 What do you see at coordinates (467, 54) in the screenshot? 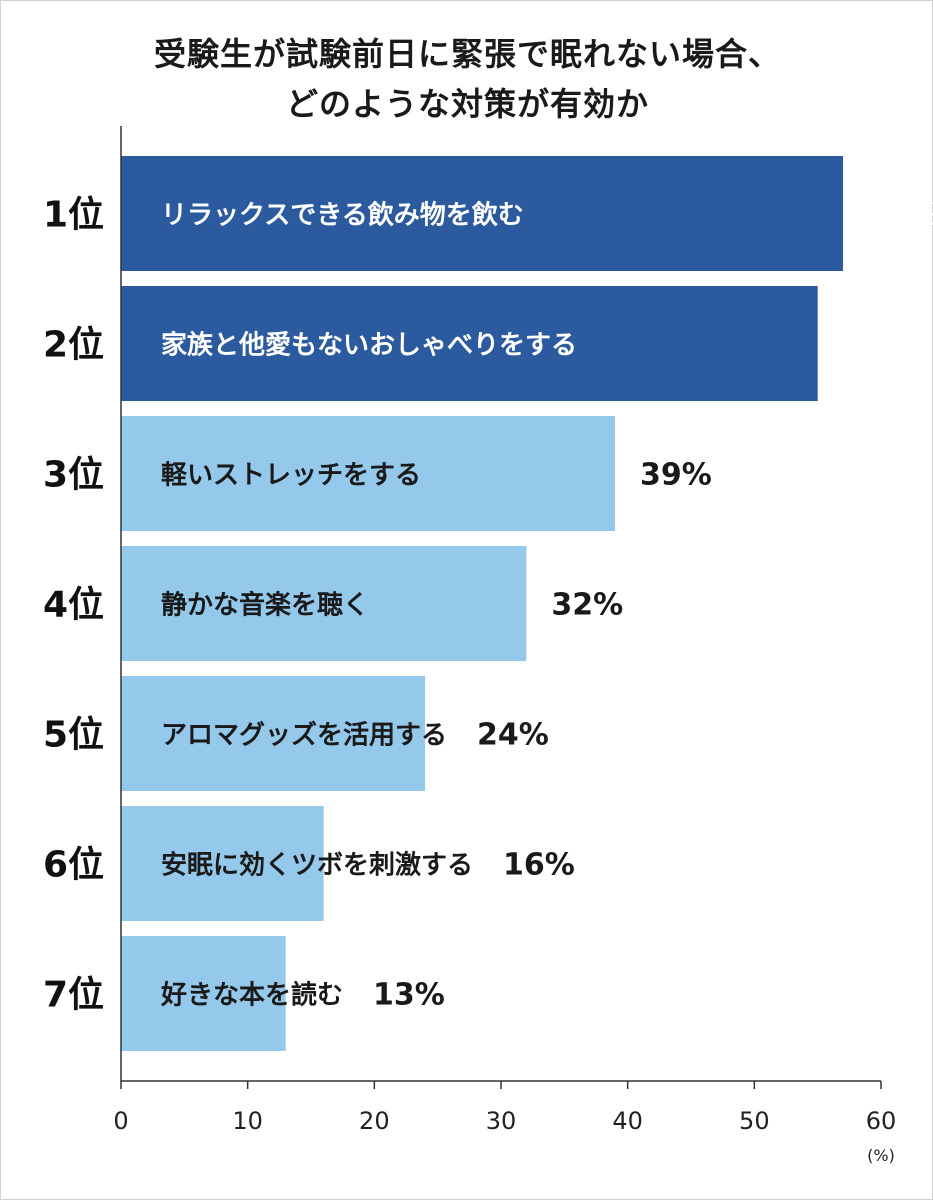
I see `chart-title-line1: 受験生が試験前日に緊張で眠れない場合、` at bounding box center [467, 54].